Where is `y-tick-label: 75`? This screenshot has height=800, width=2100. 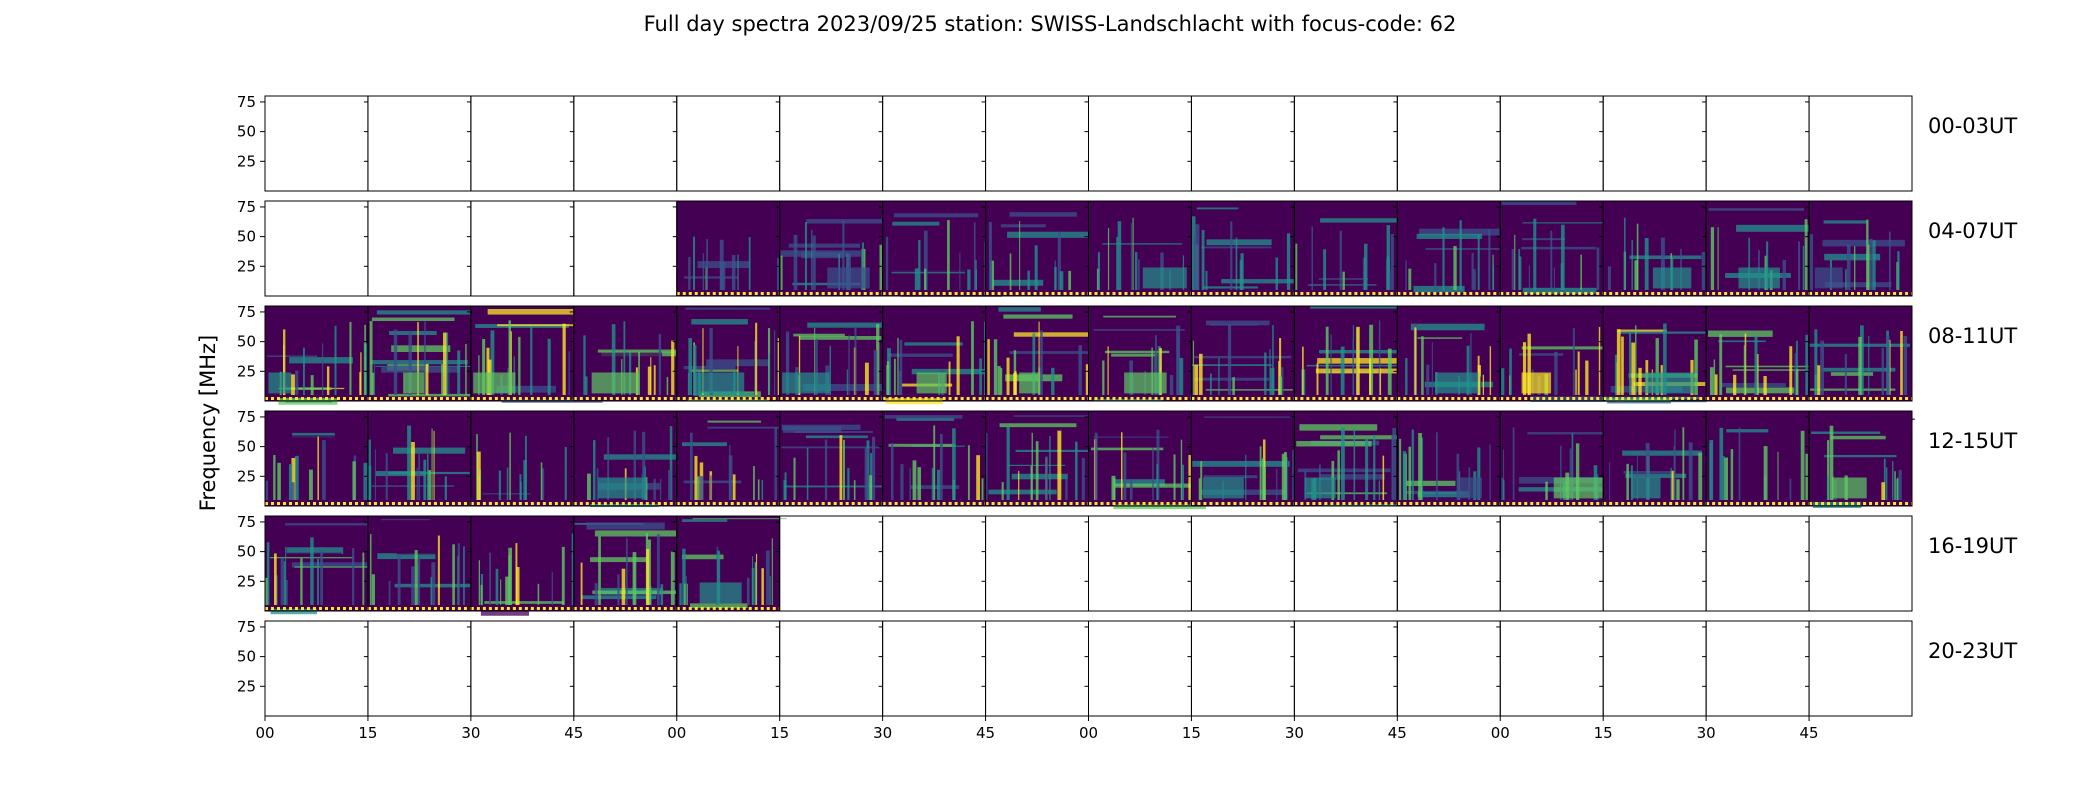
y-tick-label: 75 is located at coordinates (246, 522).